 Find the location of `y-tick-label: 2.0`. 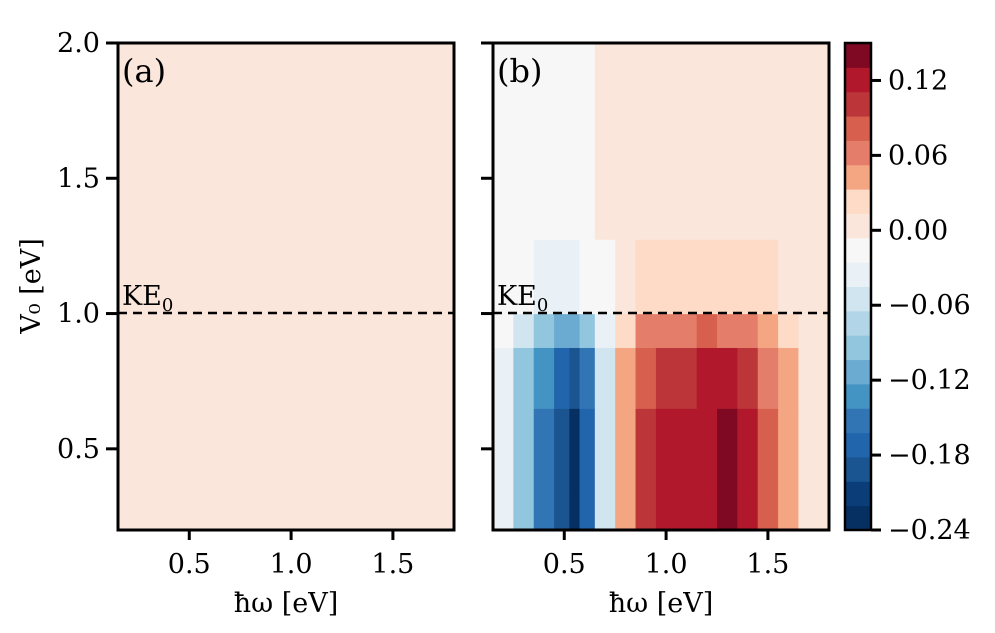

y-tick-label: 2.0 is located at coordinates (78, 43).